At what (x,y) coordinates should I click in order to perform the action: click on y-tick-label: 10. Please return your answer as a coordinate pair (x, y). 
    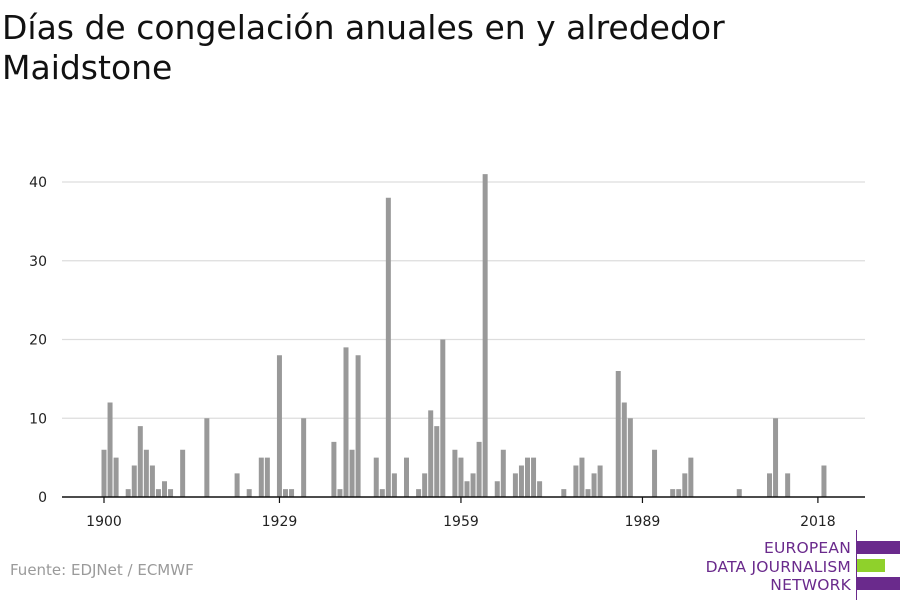
    Looking at the image, I should click on (38, 419).